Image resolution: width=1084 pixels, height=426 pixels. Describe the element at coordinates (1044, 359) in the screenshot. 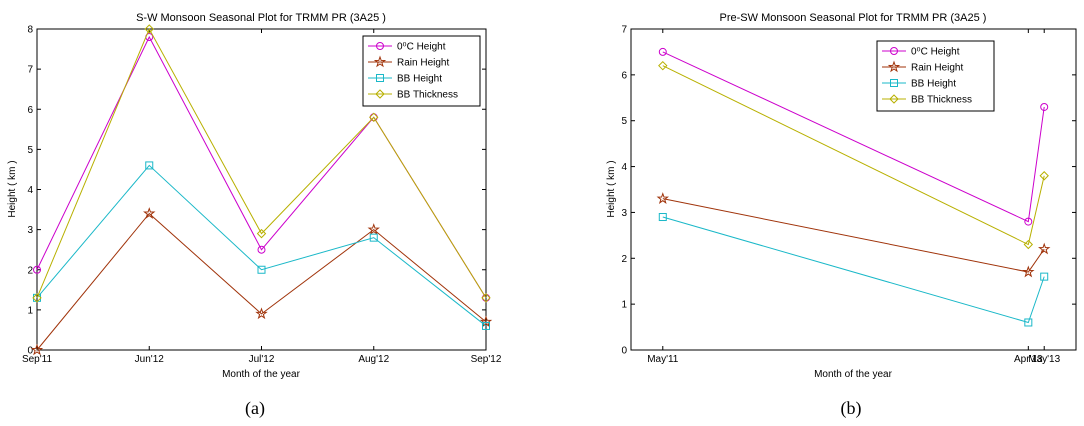

I see `x-tick-label: May'13` at that location.